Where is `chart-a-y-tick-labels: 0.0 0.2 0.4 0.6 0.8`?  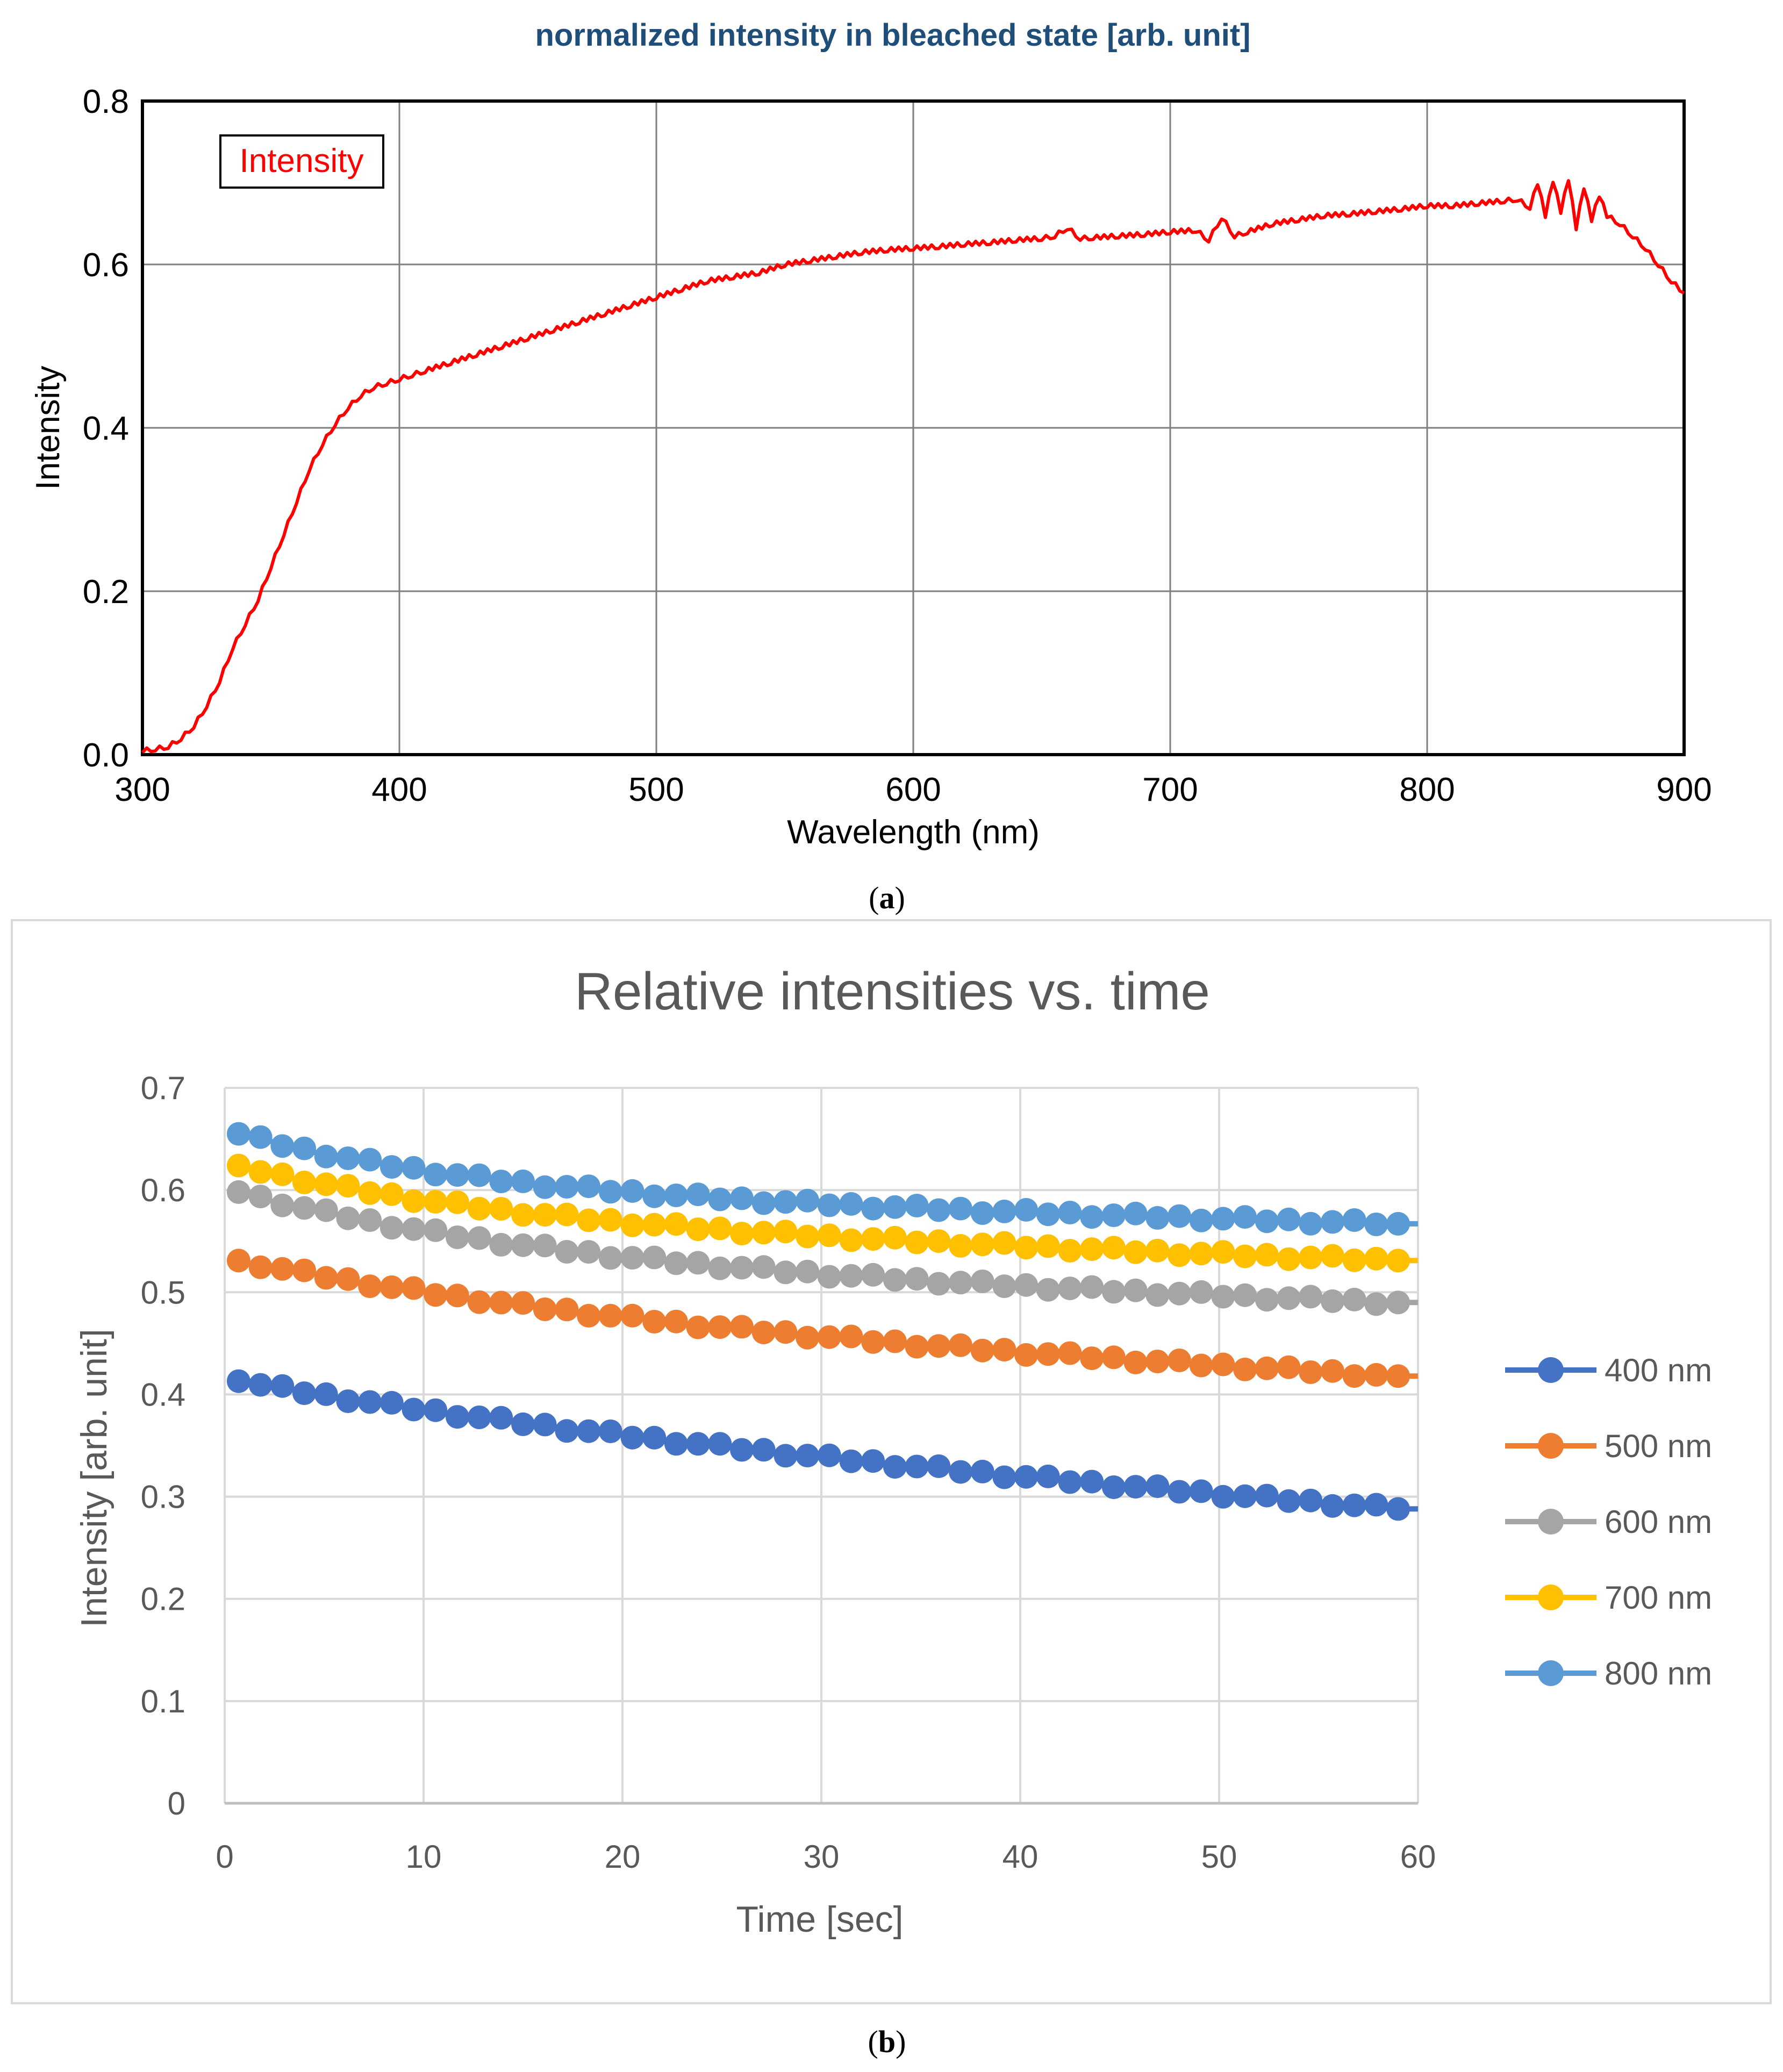 chart-a-y-tick-labels: 0.0 0.2 0.4 0.6 0.8 is located at coordinates (106, 428).